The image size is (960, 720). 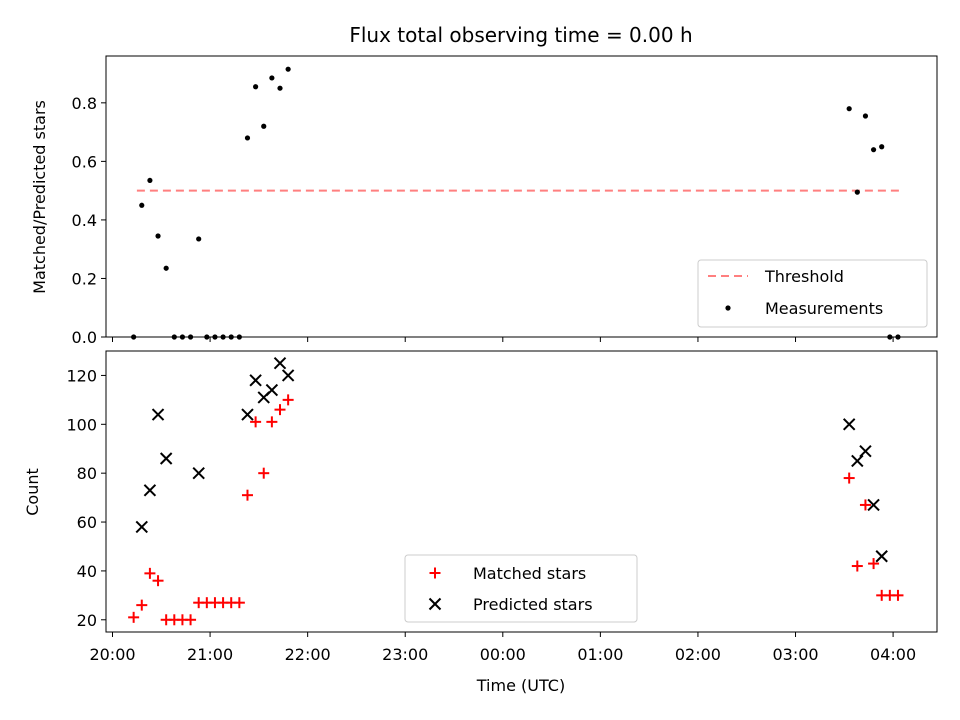 I want to click on legend-predicted-marker, so click(x=435, y=604).